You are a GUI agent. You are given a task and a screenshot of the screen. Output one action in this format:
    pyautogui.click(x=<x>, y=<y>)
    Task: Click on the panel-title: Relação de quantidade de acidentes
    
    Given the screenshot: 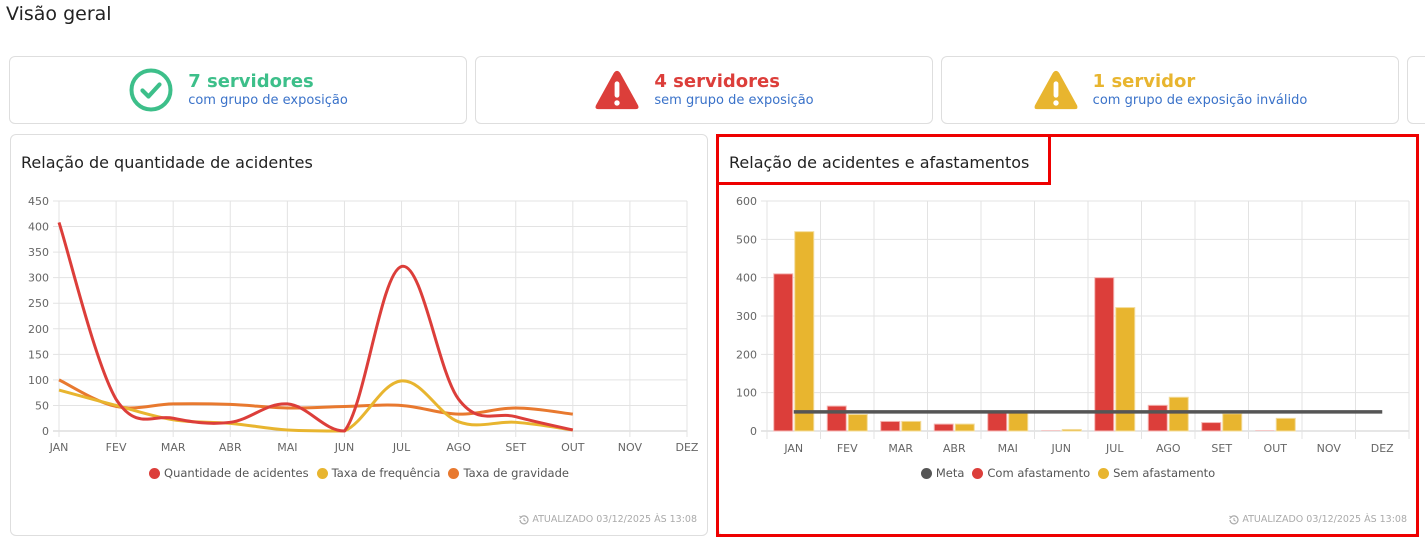 What is the action you would take?
    pyautogui.click(x=167, y=162)
    